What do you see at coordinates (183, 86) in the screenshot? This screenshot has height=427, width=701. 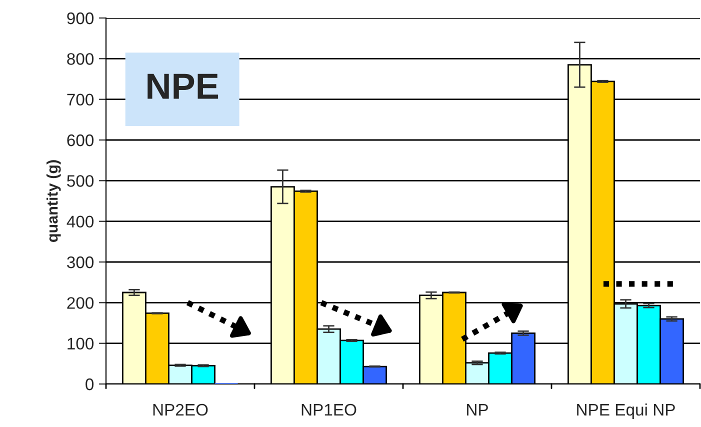 I see `annotation: NPE` at bounding box center [183, 86].